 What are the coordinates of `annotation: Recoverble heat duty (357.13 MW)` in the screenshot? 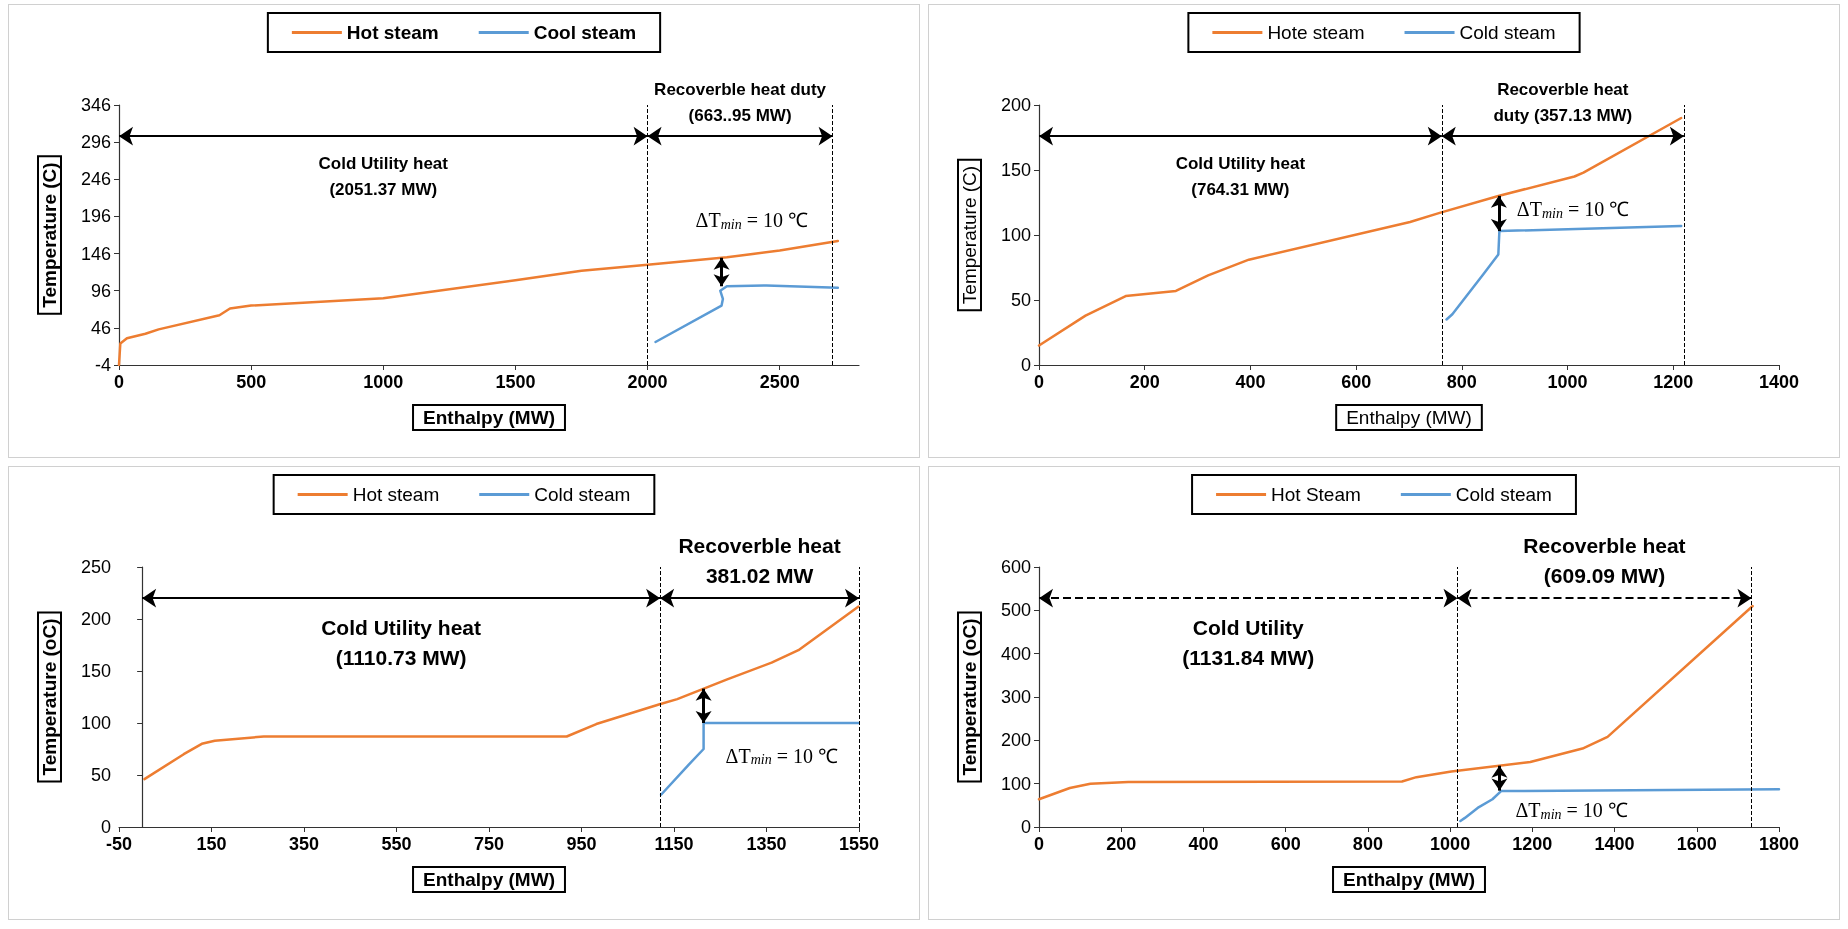 It's located at (1563, 102).